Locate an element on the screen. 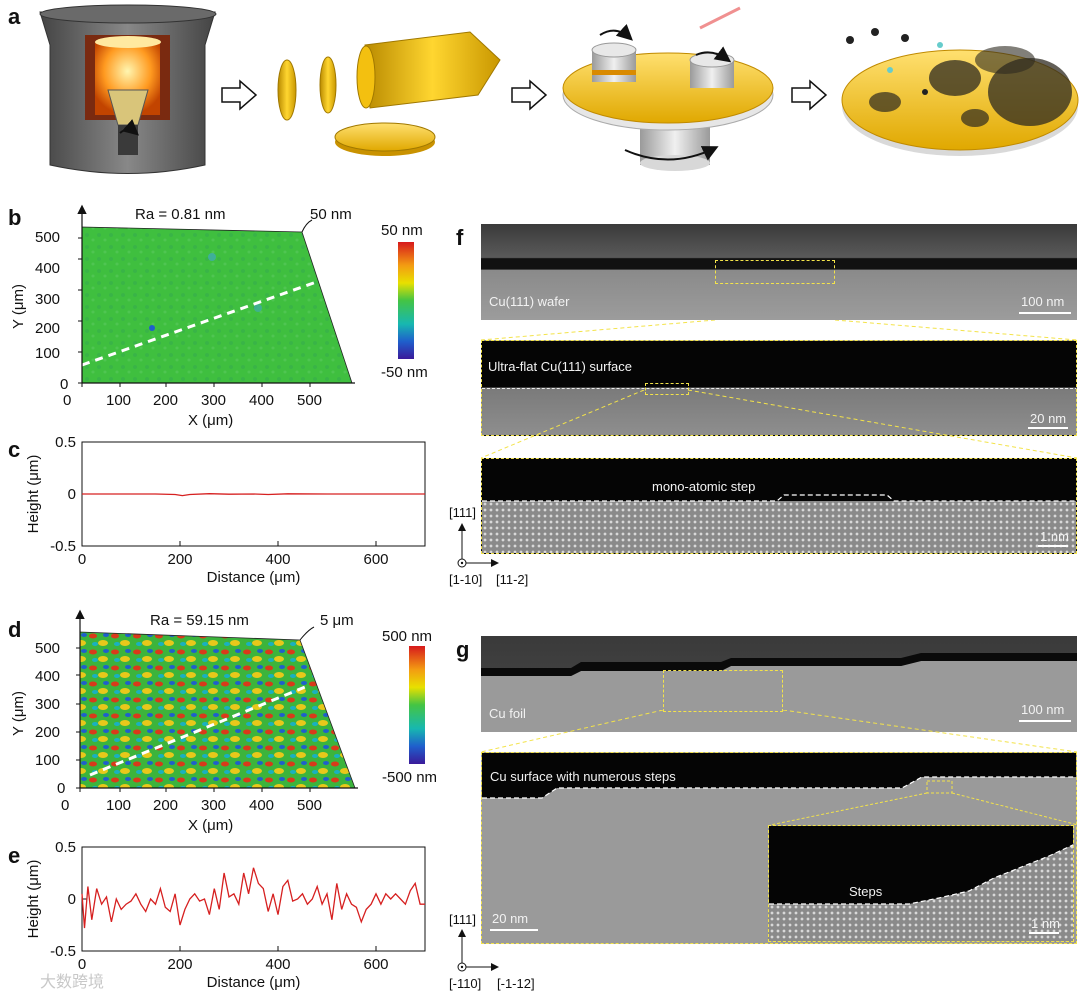 The width and height of the screenshot is (1080, 999). x-tick-b: 200 is located at coordinates (166, 400).